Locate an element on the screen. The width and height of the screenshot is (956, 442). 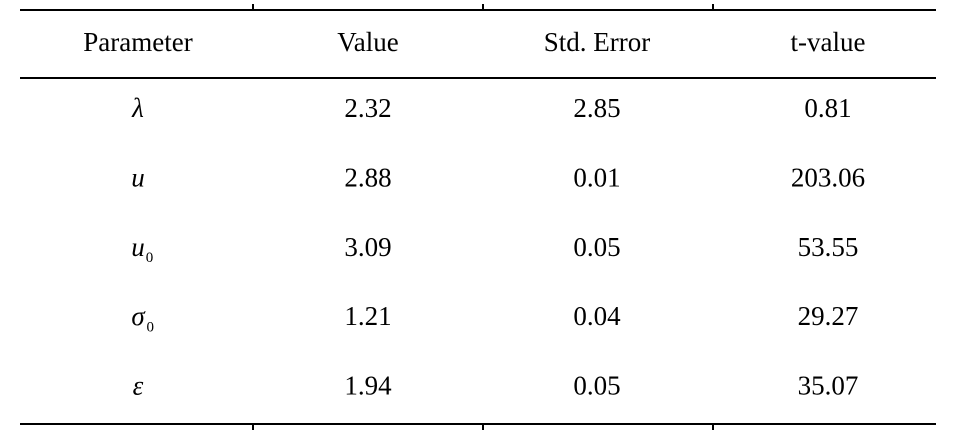
header-cell: Std. Error is located at coordinates (597, 42).